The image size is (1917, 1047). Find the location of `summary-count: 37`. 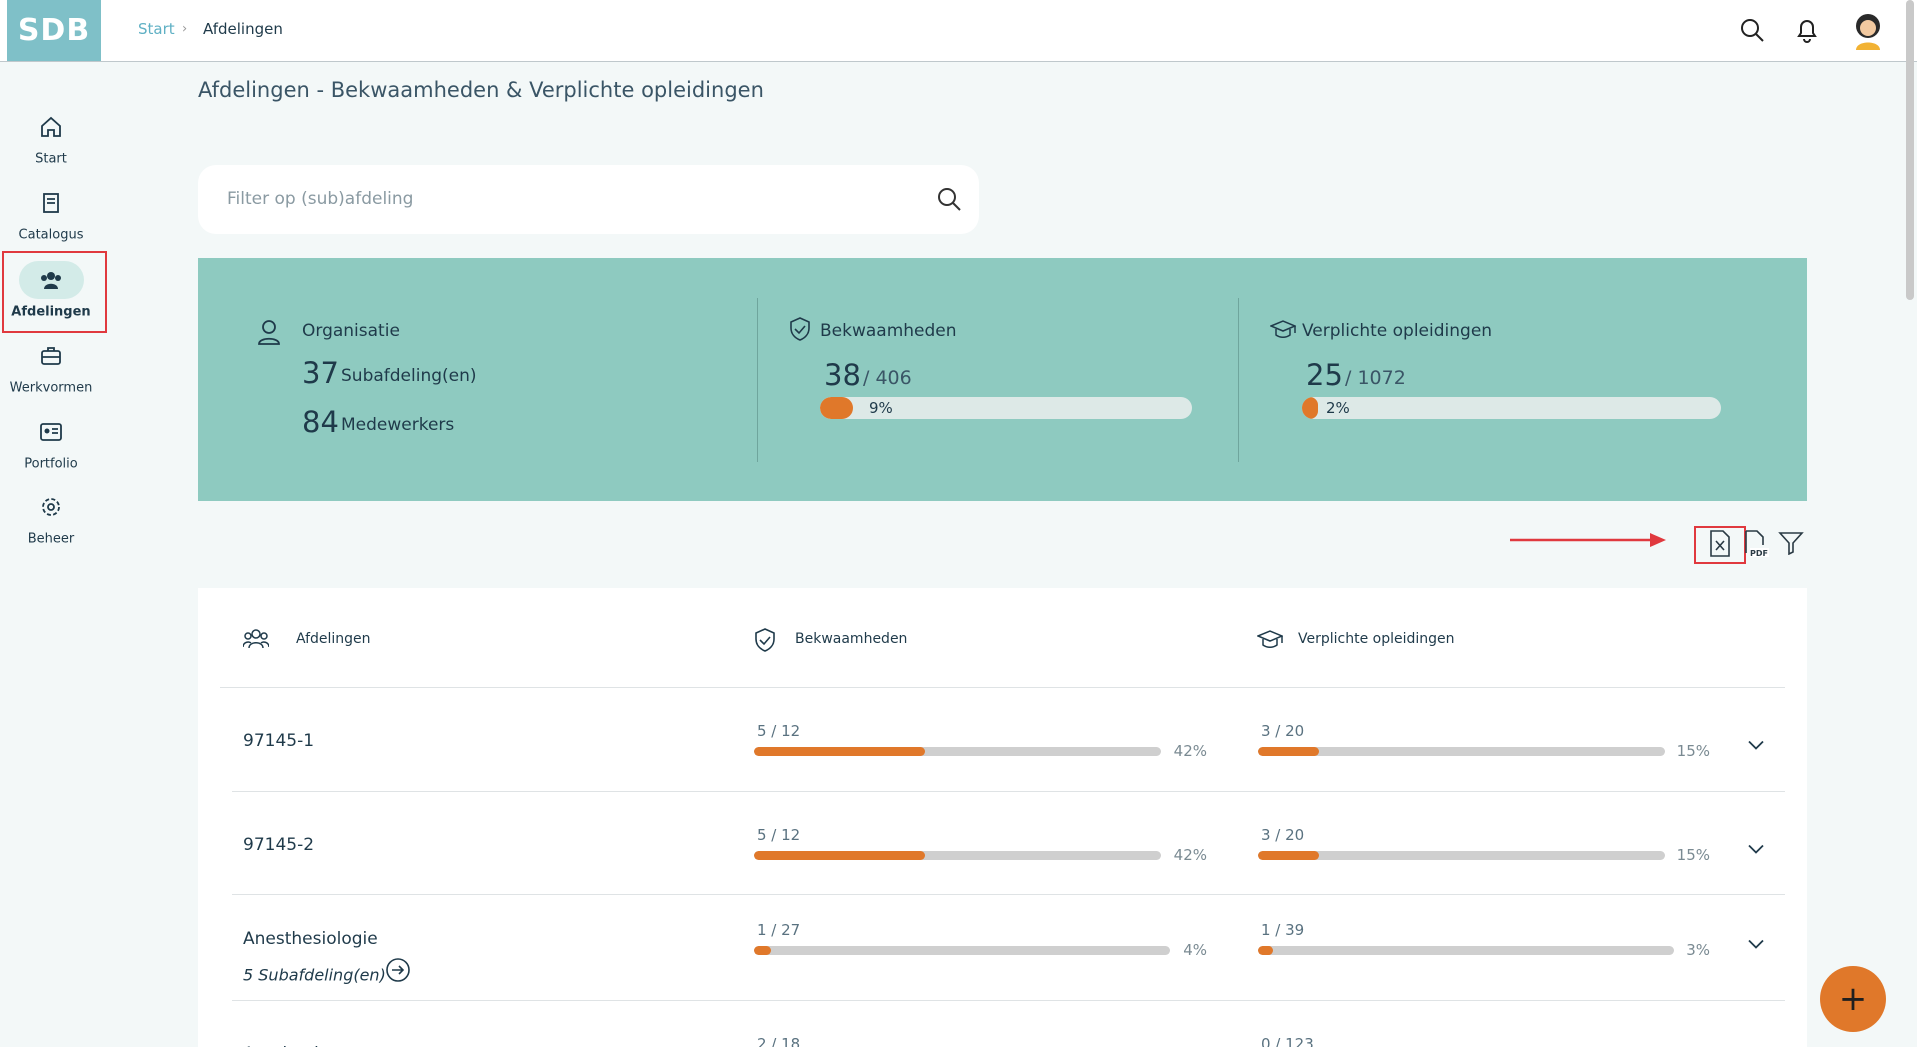

summary-count: 37 is located at coordinates (320, 373).